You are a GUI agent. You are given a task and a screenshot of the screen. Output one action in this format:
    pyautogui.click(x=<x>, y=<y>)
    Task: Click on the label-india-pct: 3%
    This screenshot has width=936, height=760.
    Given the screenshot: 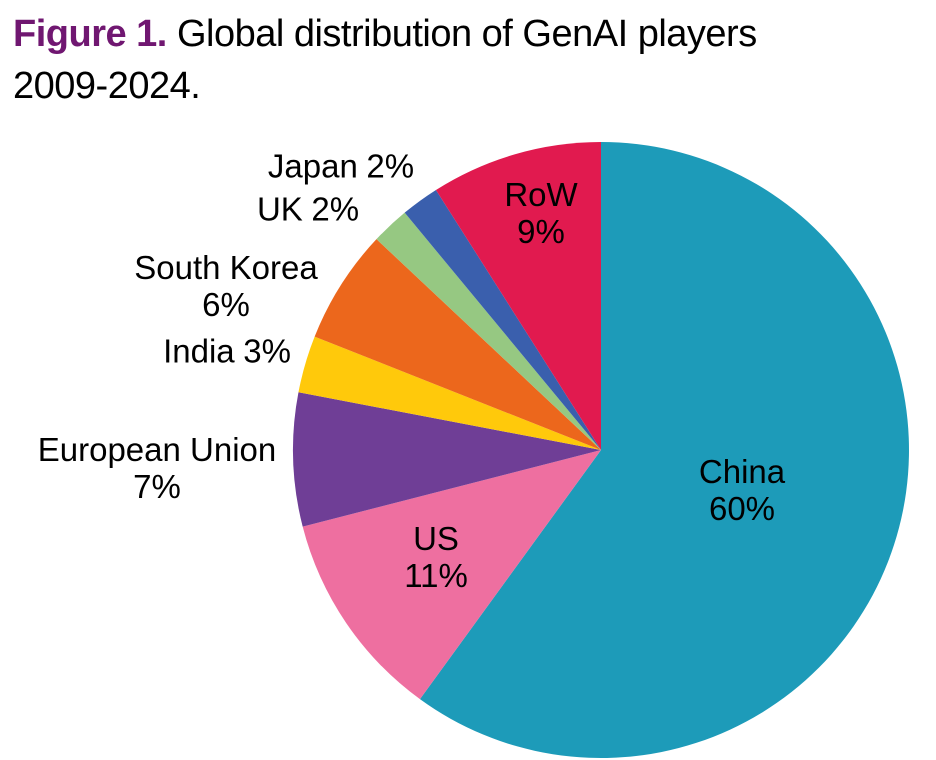 What is the action you would take?
    pyautogui.click(x=267, y=351)
    